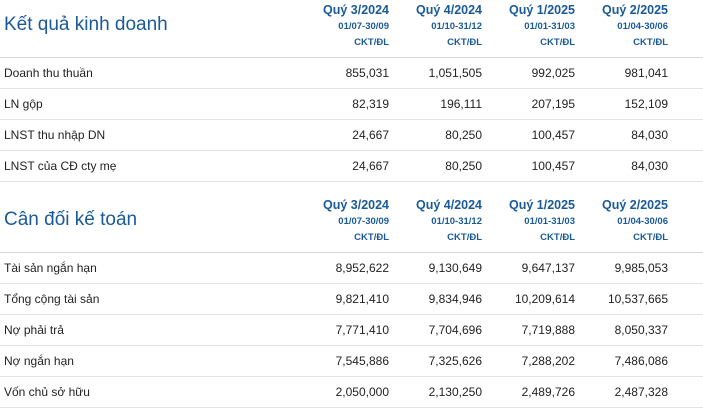  What do you see at coordinates (60, 166) in the screenshot?
I see `row-label: LNST của CĐ cty mẹ` at bounding box center [60, 166].